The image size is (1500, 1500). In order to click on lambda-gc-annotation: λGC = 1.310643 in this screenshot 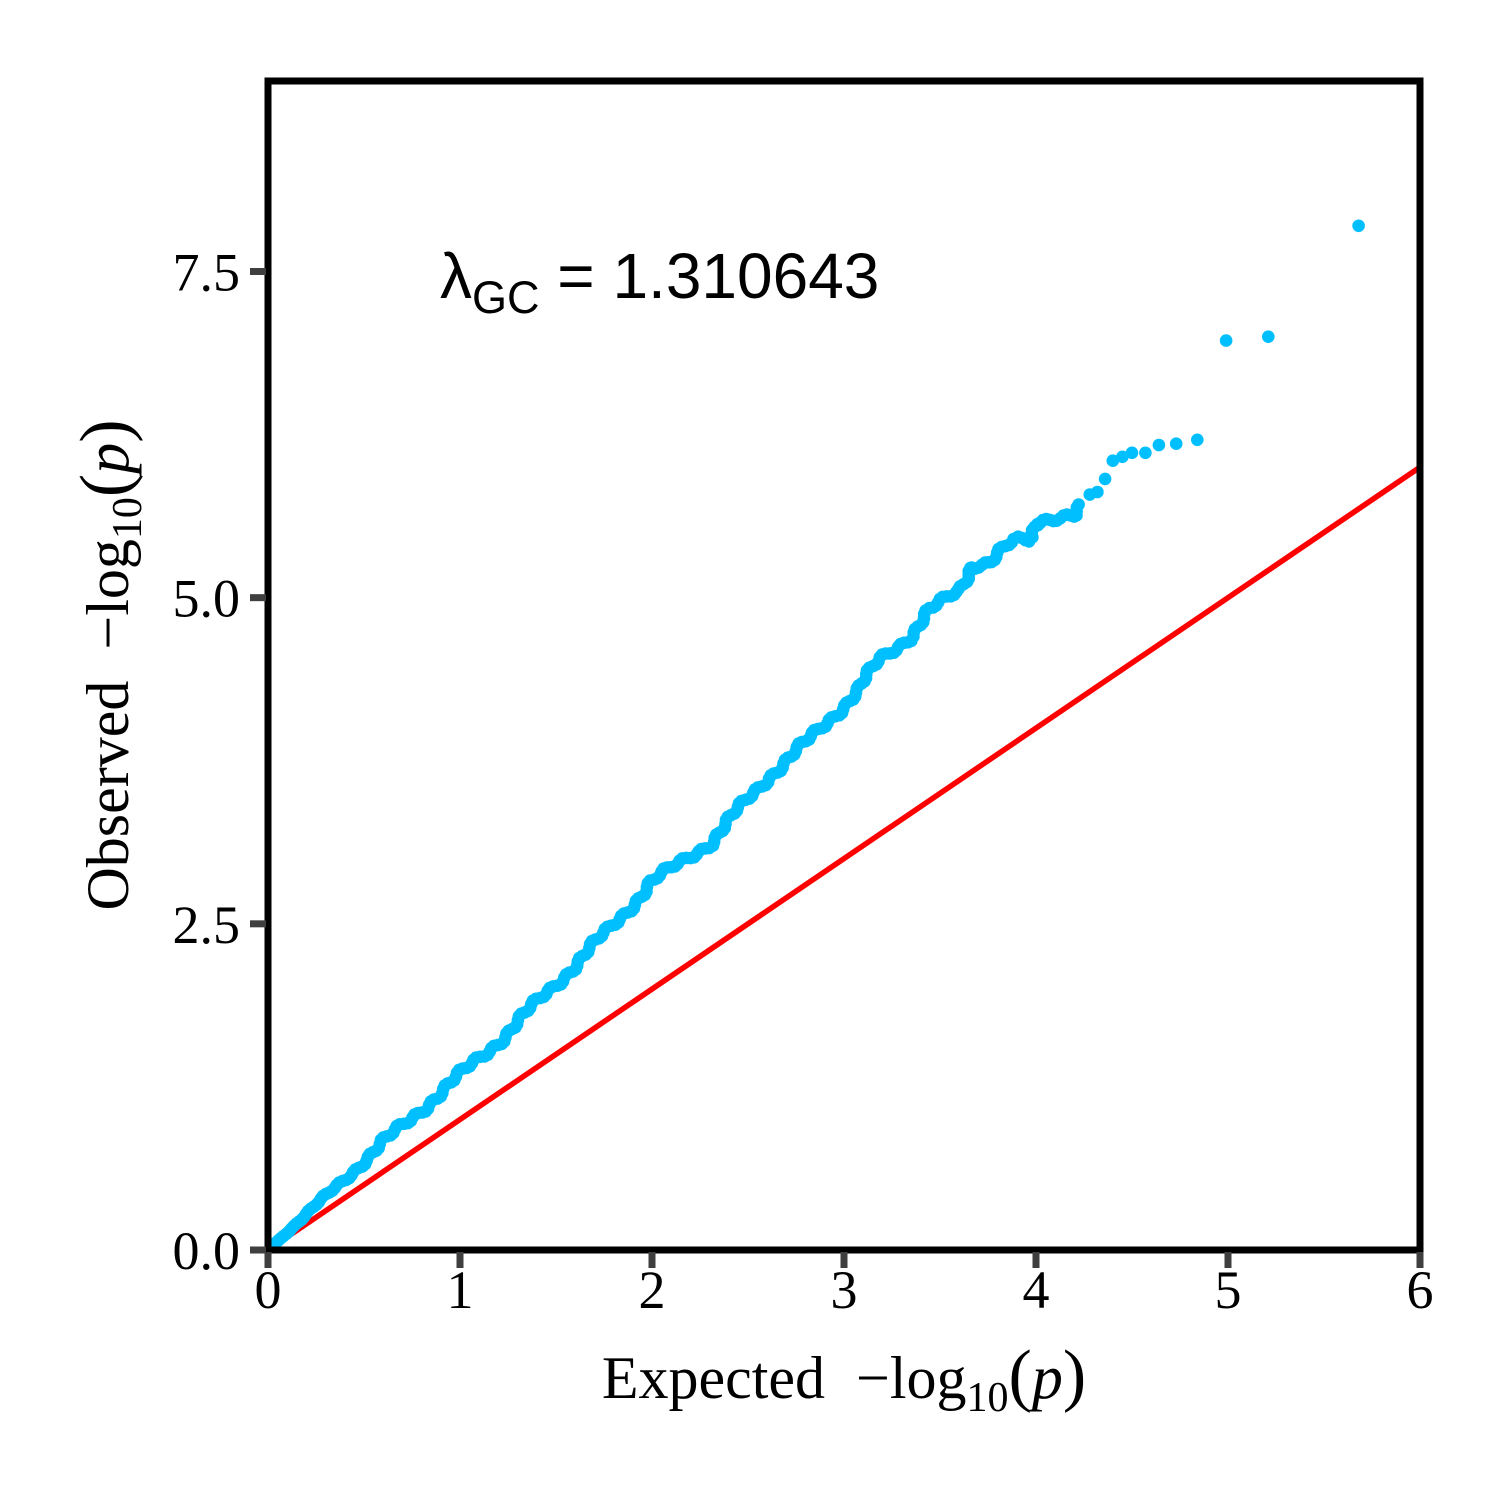, I will do `click(659, 281)`.